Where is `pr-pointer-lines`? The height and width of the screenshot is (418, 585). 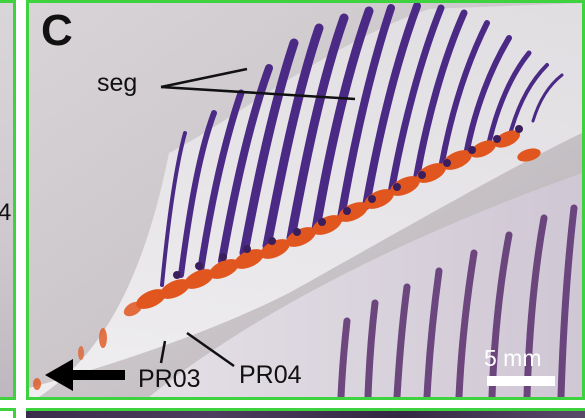
pr-pointer-lines is located at coordinates (197, 349).